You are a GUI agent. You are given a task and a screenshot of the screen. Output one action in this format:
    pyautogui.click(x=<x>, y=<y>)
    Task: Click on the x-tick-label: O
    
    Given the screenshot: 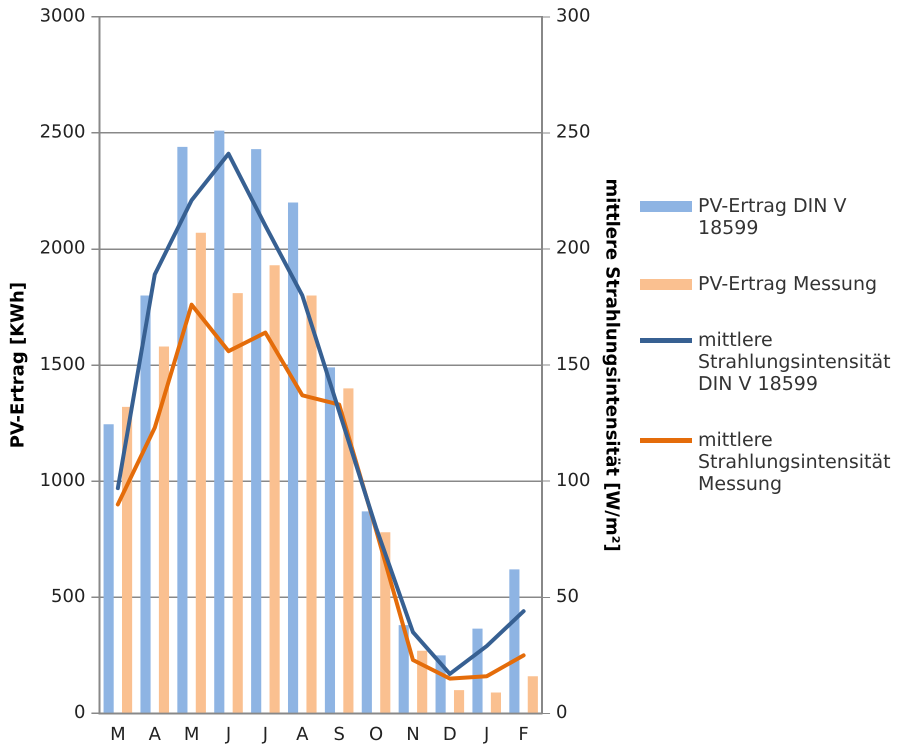 What is the action you would take?
    pyautogui.click(x=376, y=734)
    